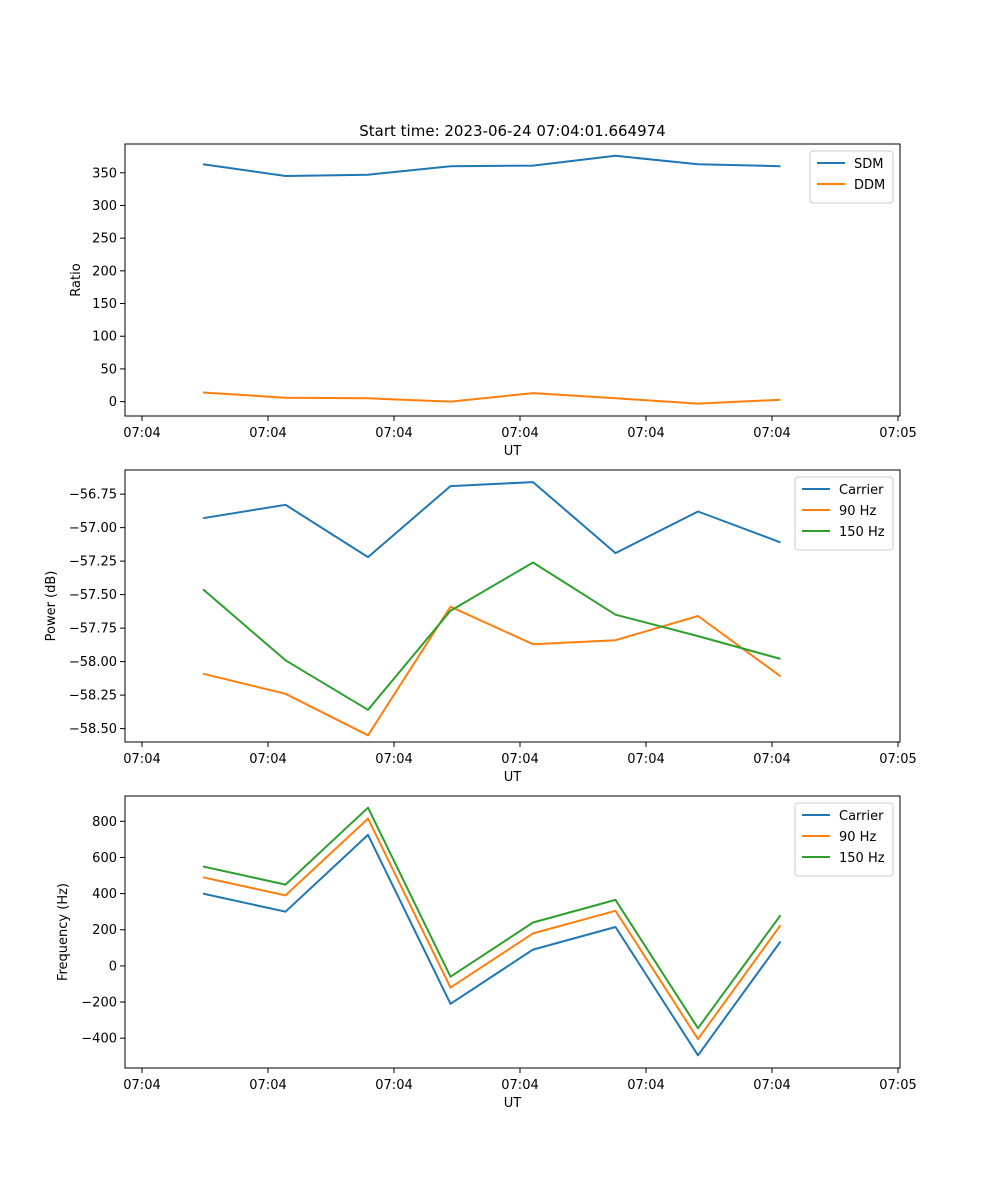 This screenshot has width=1000, height=1200. Describe the element at coordinates (104, 858) in the screenshot. I see `y-tick-label: 600` at that location.